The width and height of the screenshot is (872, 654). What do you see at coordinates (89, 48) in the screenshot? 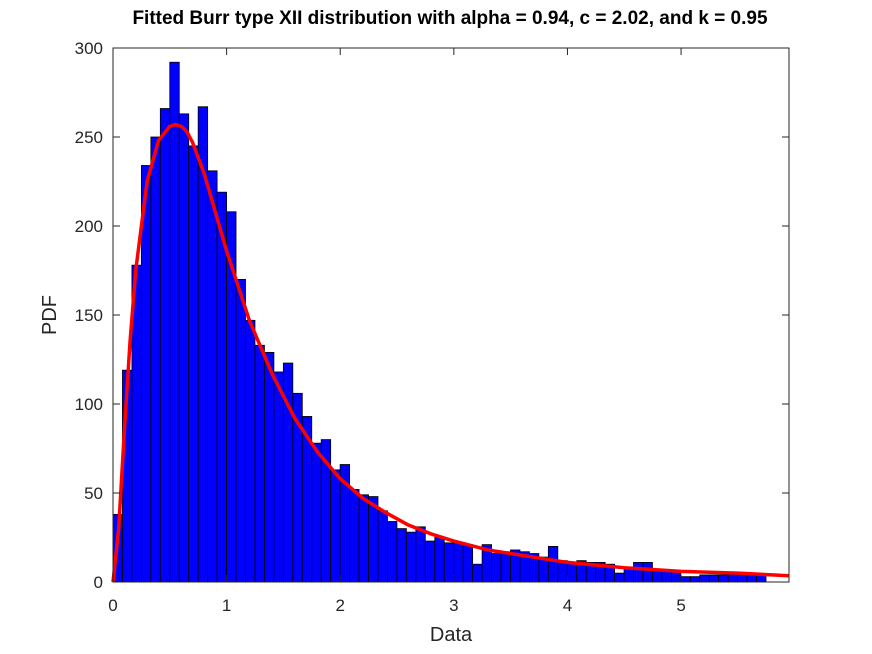
I see `y-tick-label: 300` at bounding box center [89, 48].